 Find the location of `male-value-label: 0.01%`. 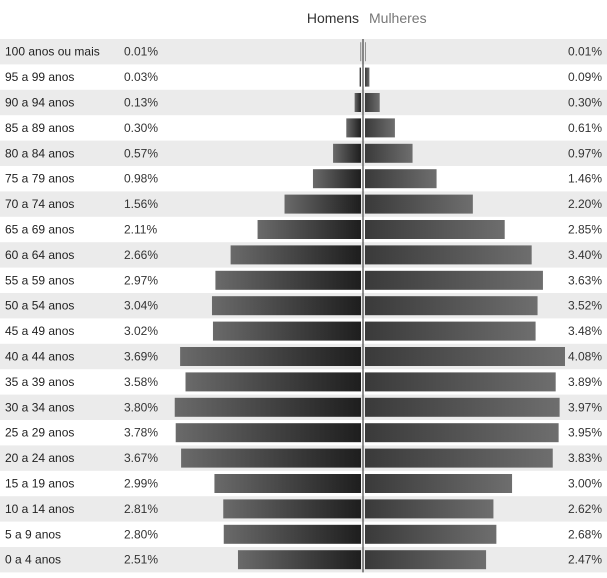

male-value-label: 0.01% is located at coordinates (141, 52).